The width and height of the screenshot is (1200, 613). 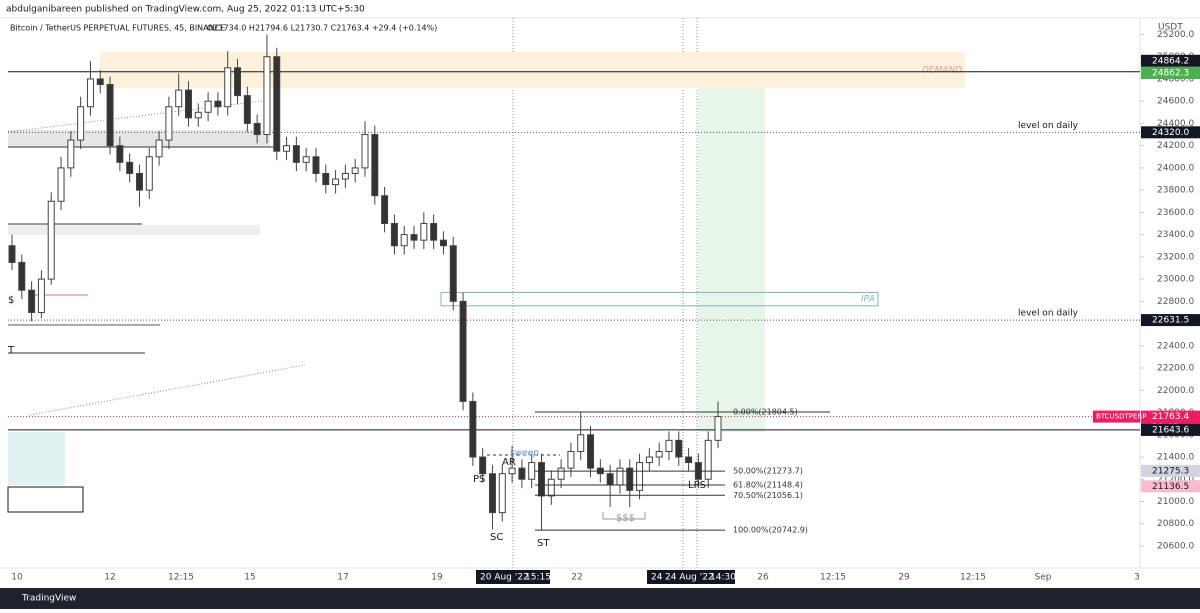 I want to click on x-tick-label: 19, so click(x=437, y=578).